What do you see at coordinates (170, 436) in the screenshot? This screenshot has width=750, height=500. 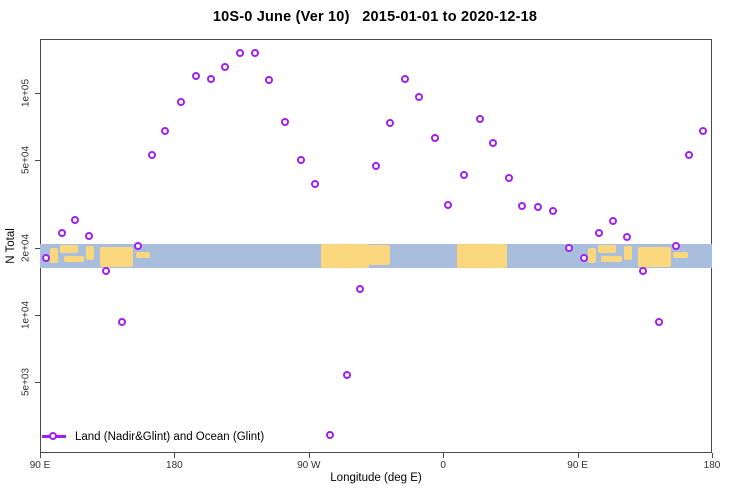 I see `legend-label: Land (Nadir&Glint) and Ocean (Glint)` at bounding box center [170, 436].